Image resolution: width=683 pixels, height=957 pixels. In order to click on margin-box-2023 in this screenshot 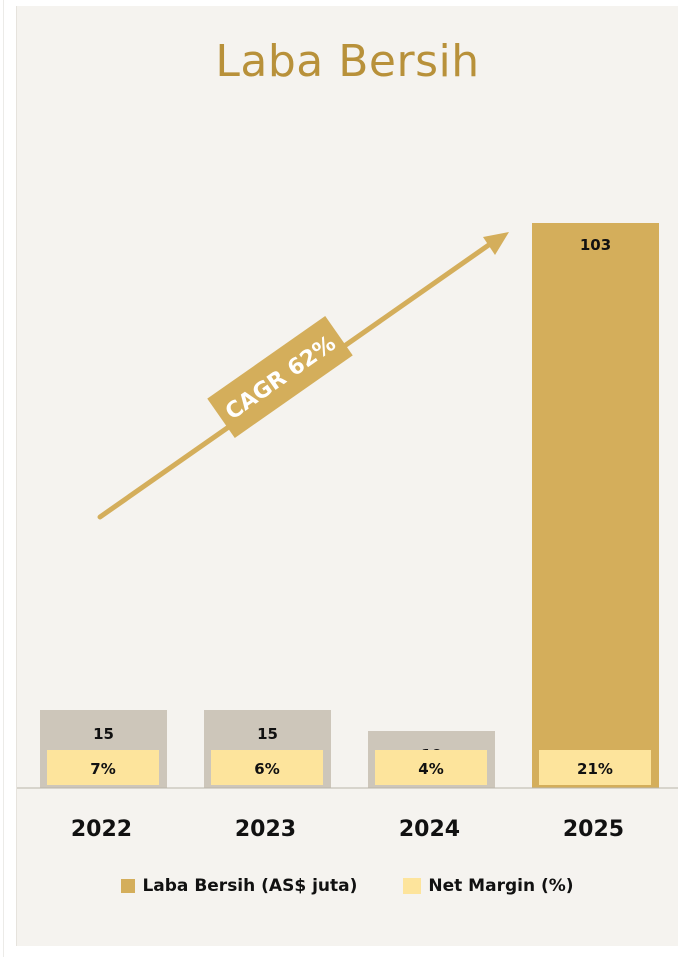, I will do `click(267, 767)`.